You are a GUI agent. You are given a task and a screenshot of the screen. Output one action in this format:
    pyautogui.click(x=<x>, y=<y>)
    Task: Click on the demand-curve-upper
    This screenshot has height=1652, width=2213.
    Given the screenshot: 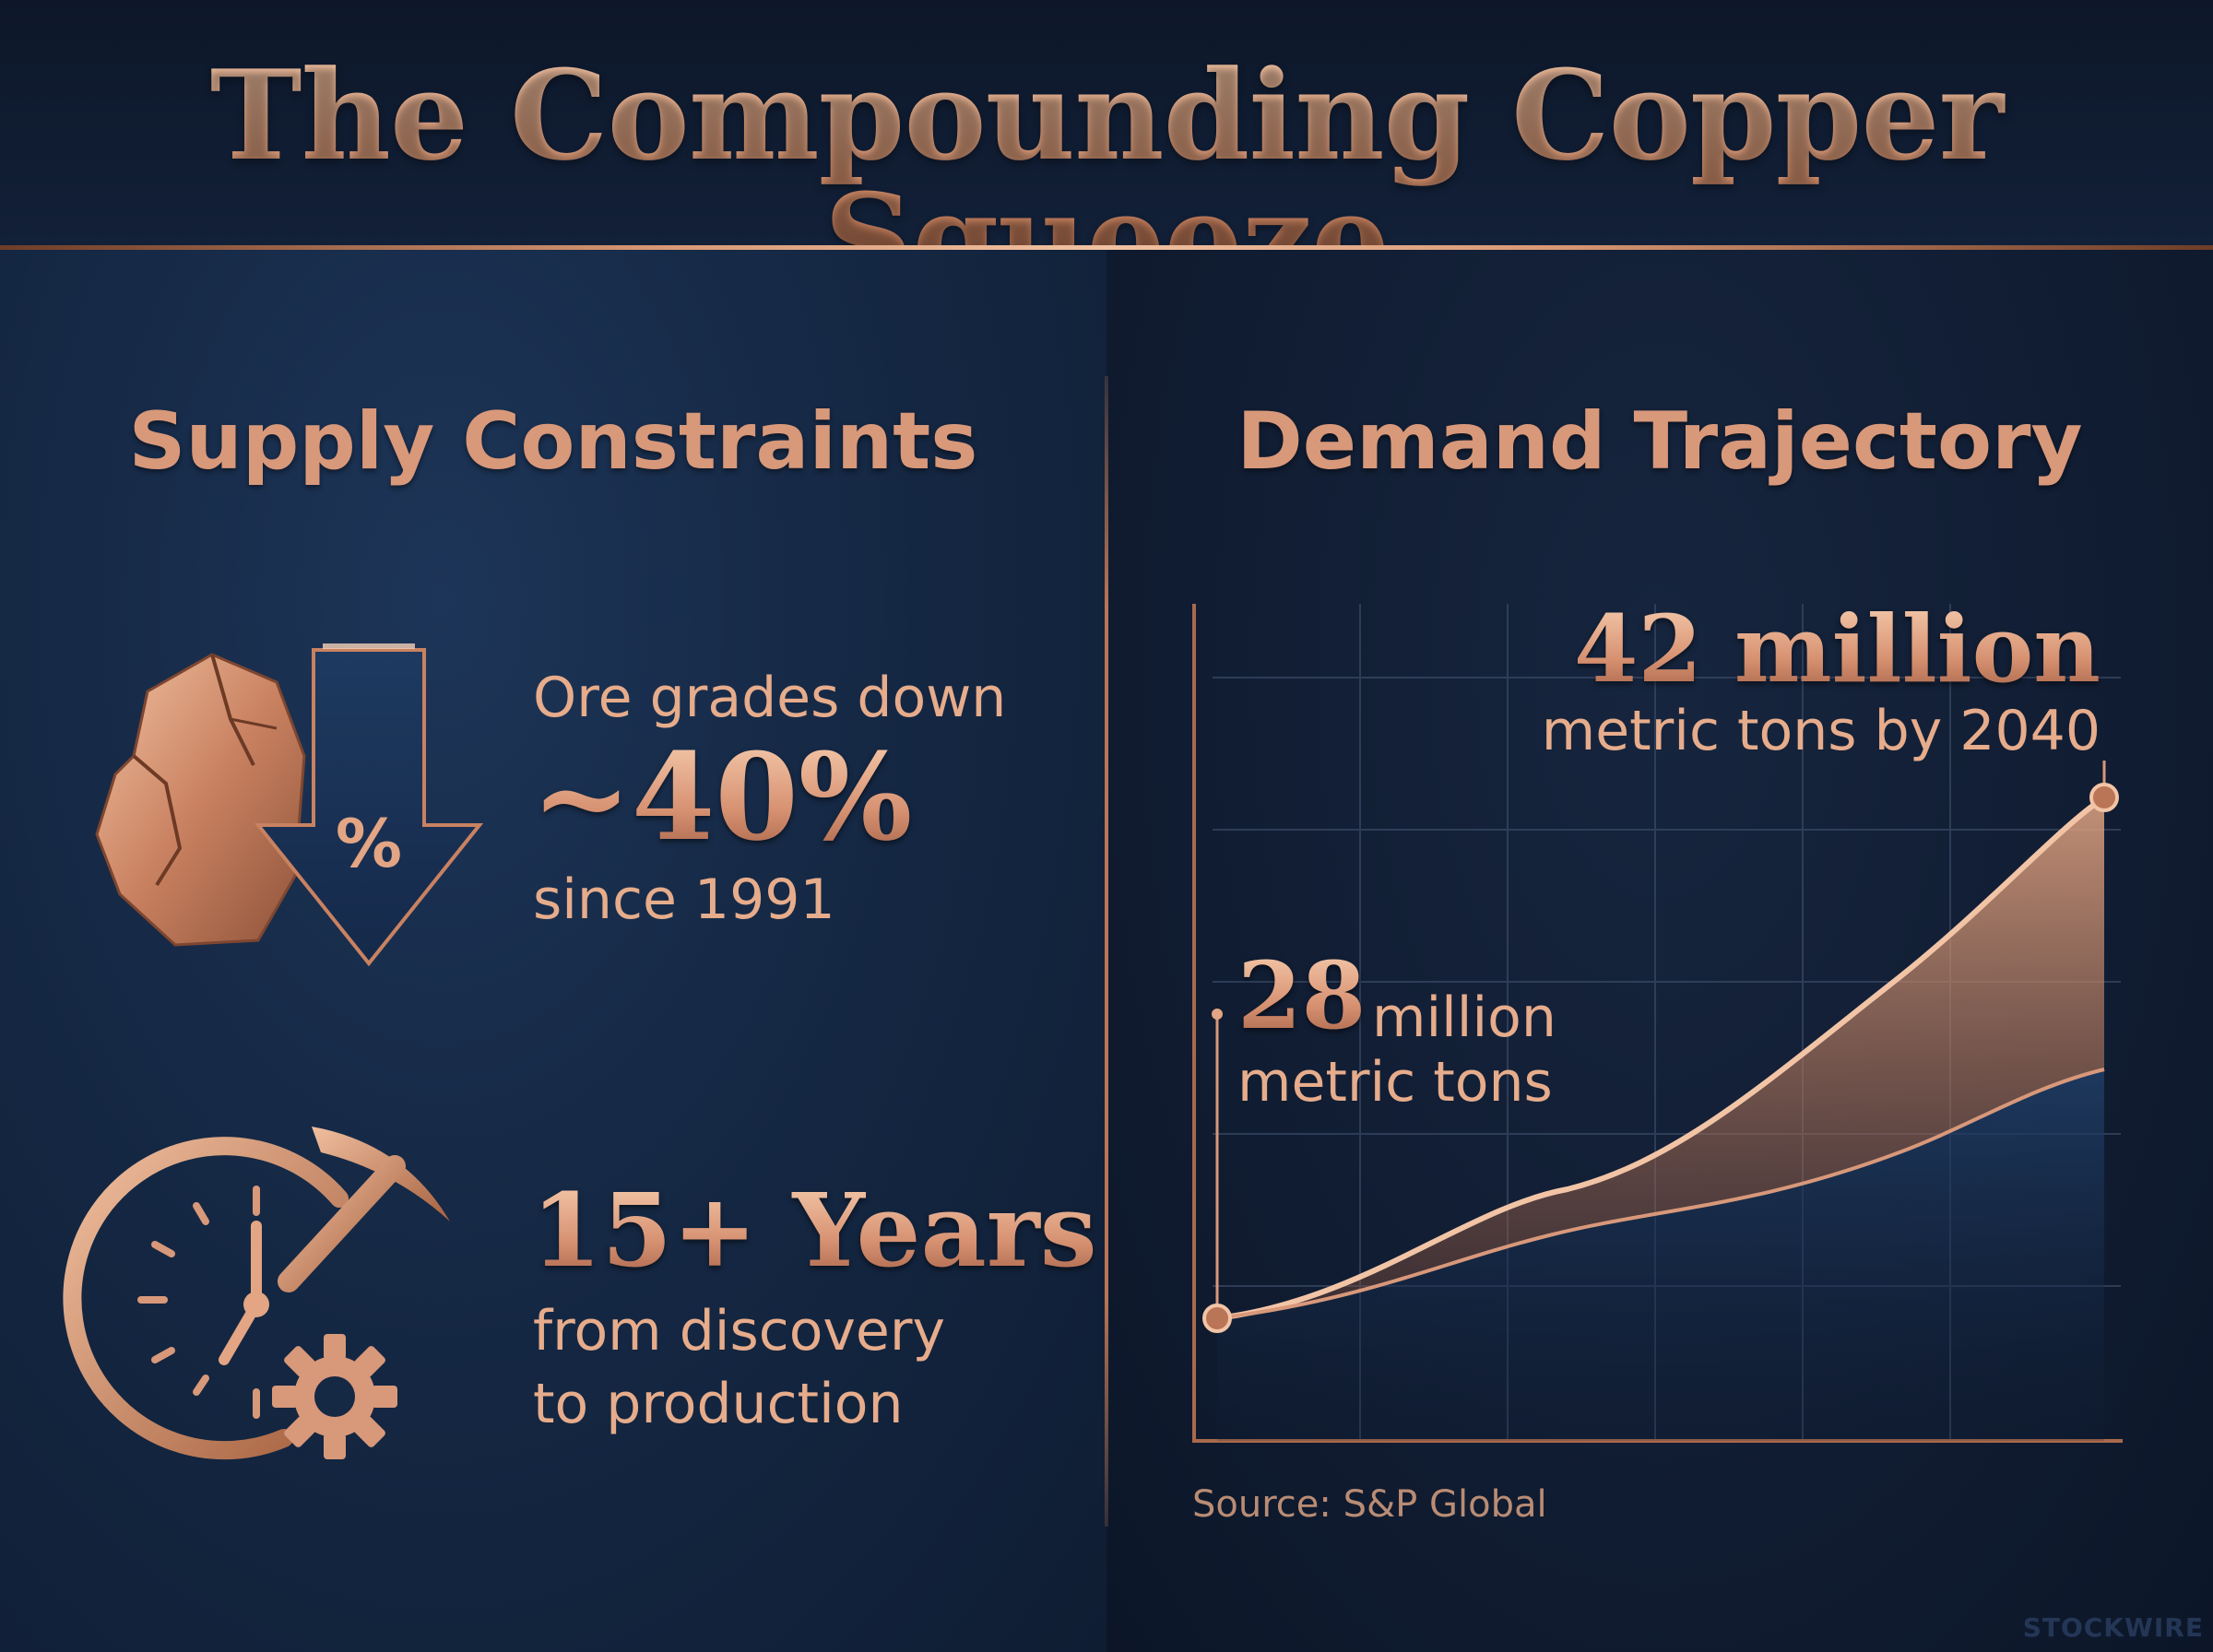 What is the action you would take?
    pyautogui.click(x=1661, y=1058)
    